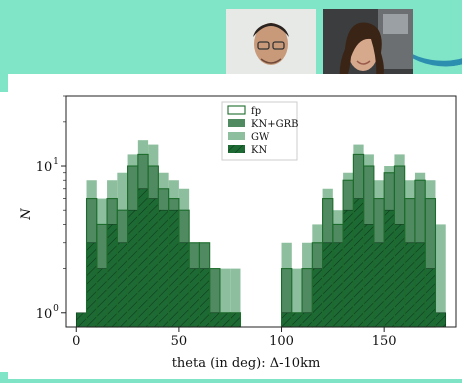 The width and height of the screenshot is (462, 383). Describe the element at coordinates (26, 214) in the screenshot. I see `y-axis-label: N` at that location.